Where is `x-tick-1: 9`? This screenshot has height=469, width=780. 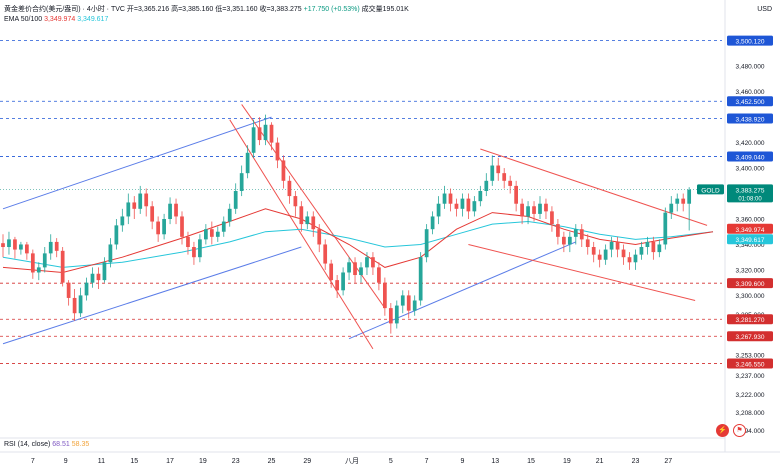 x-tick-1: 9 is located at coordinates (66, 461).